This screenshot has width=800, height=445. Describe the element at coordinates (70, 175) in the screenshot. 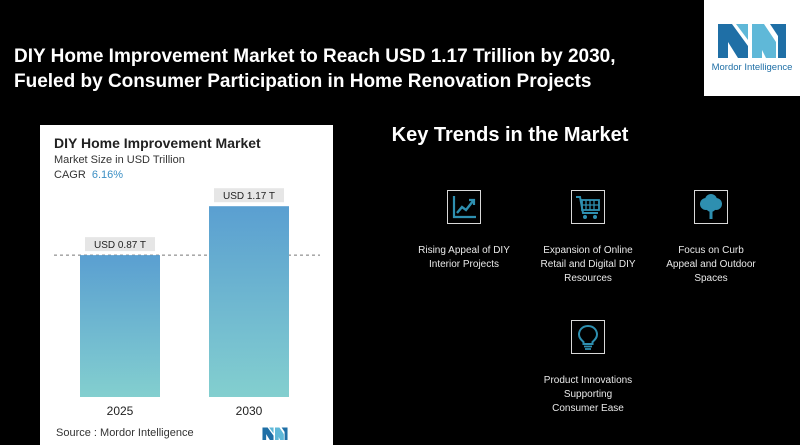

I see `cagr-label: CAGR` at that location.